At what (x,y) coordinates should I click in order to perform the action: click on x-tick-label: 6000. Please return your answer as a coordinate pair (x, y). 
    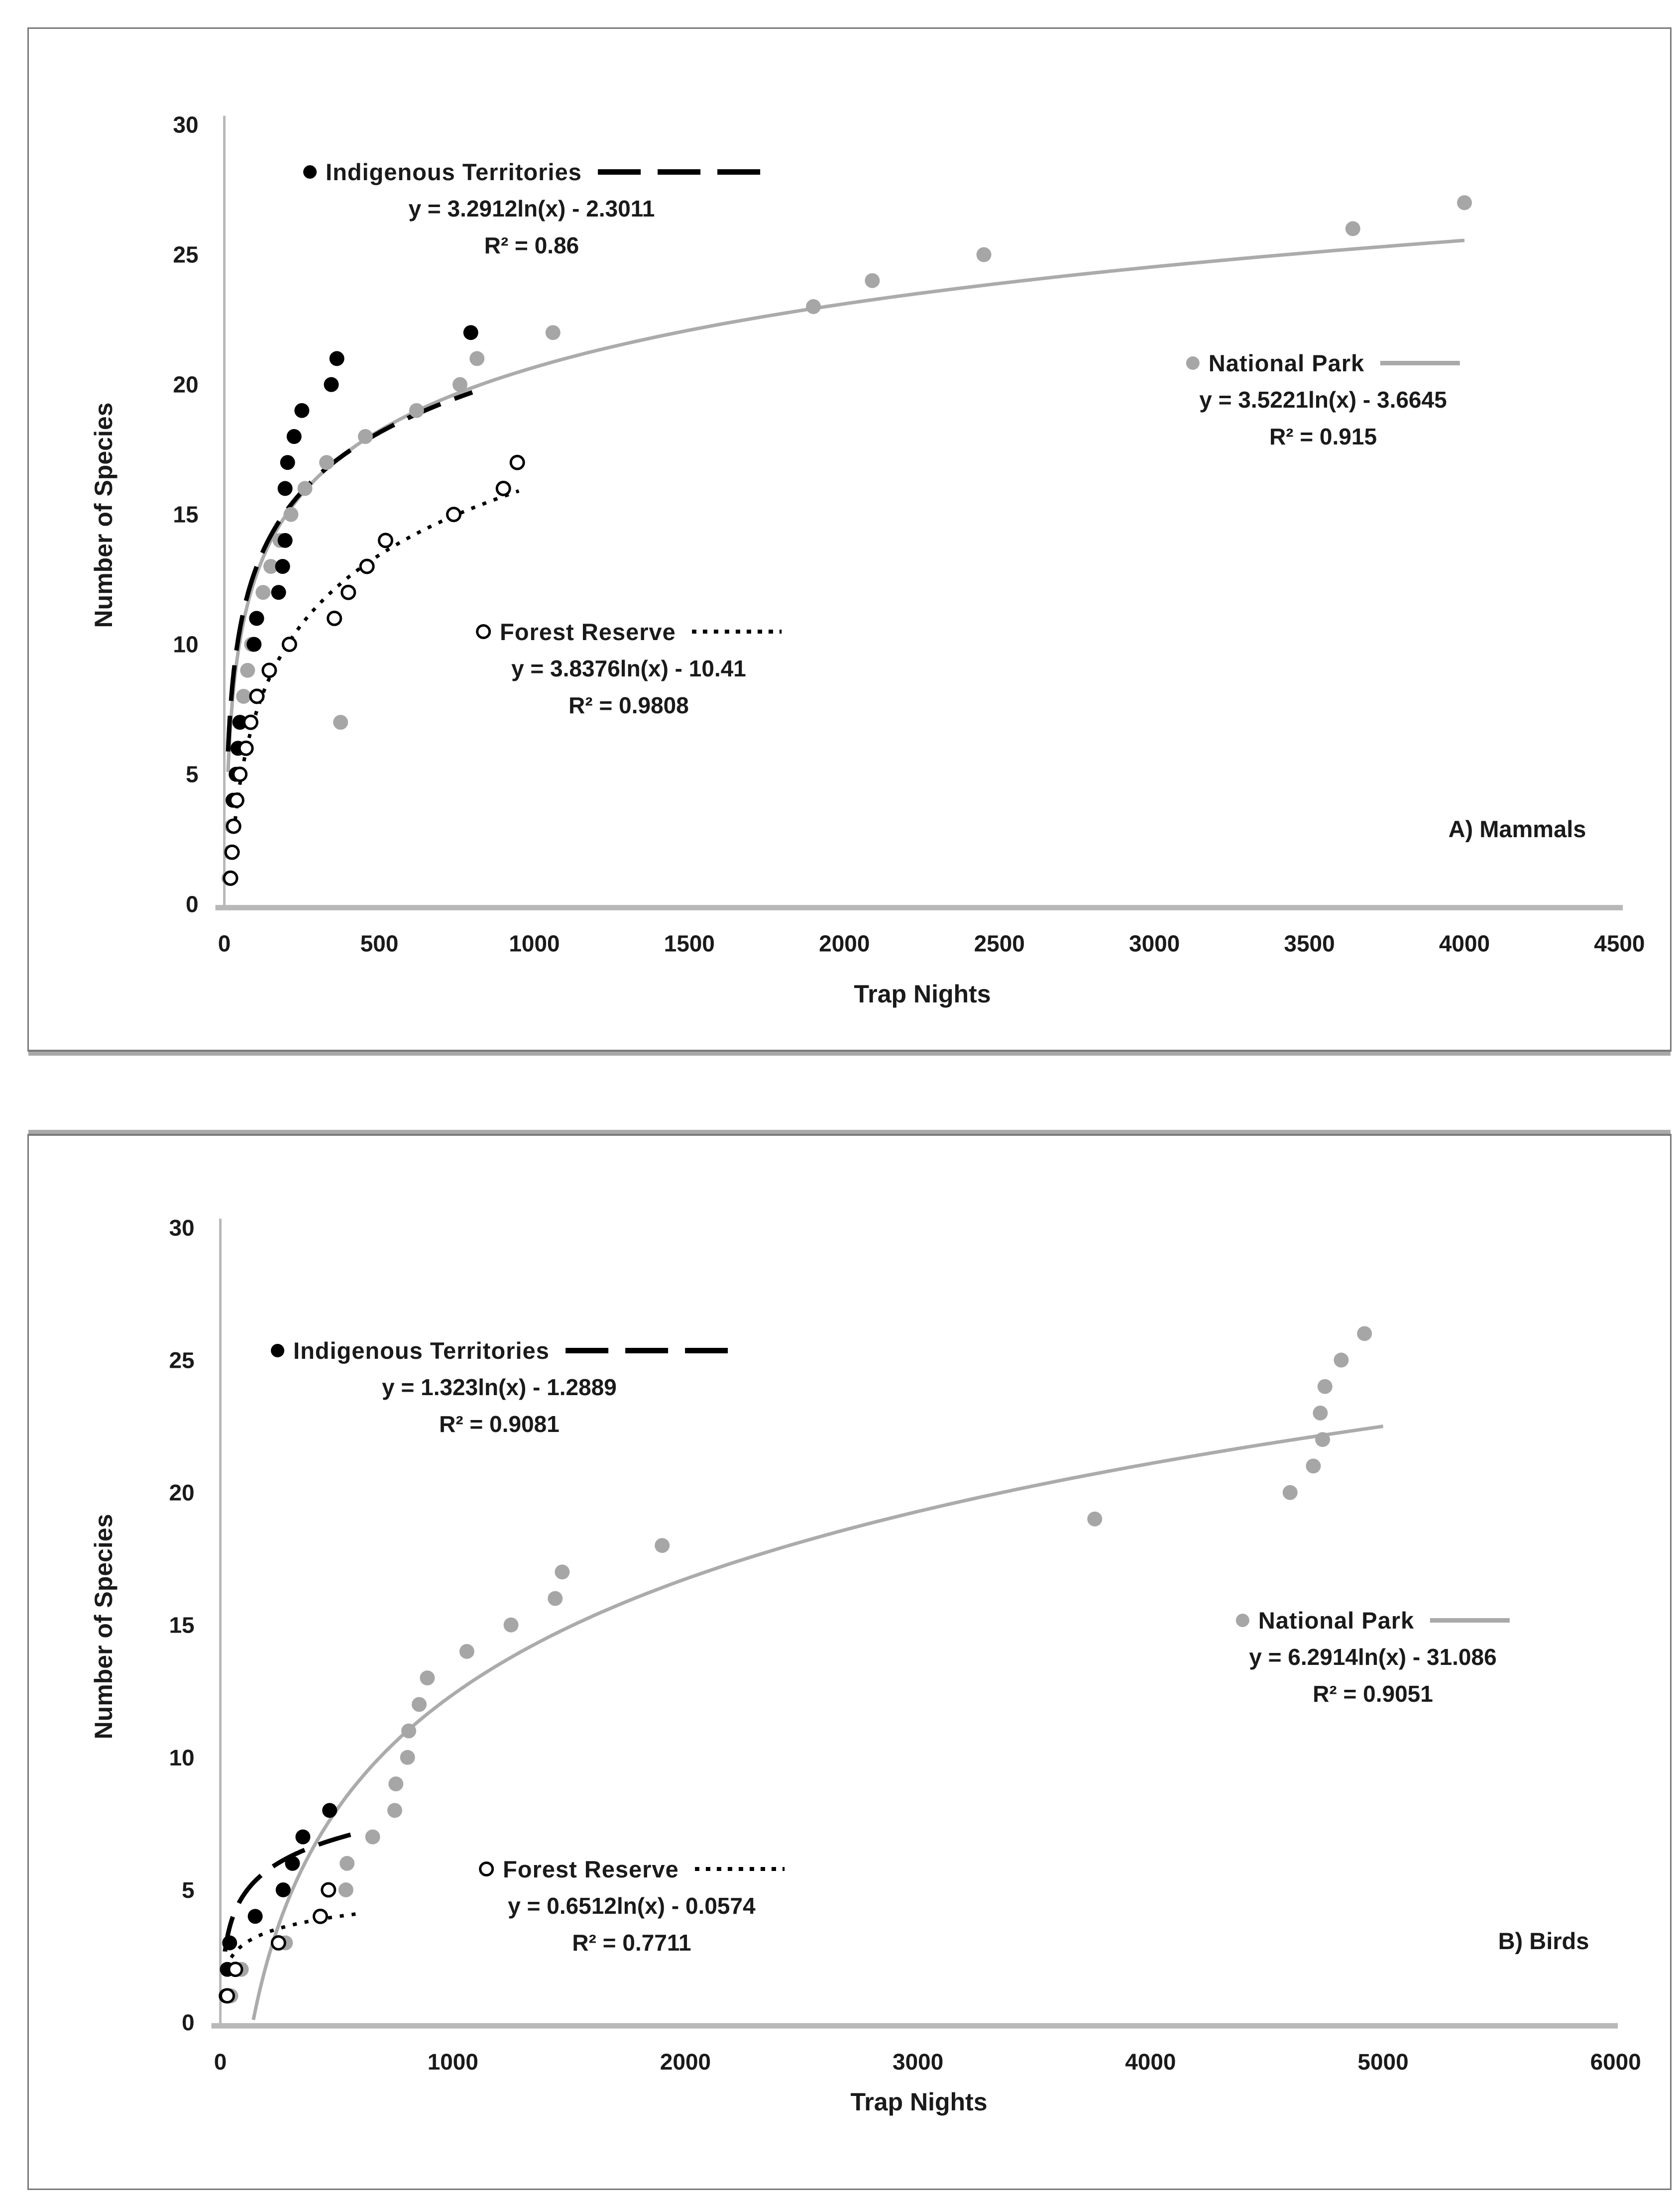
    Looking at the image, I should click on (1615, 2062).